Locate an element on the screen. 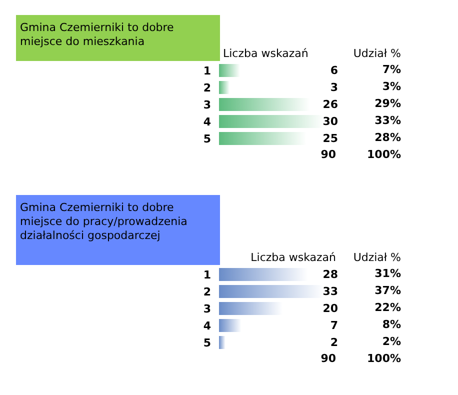 This screenshot has height=395, width=458. text: 29% is located at coordinates (387, 104).